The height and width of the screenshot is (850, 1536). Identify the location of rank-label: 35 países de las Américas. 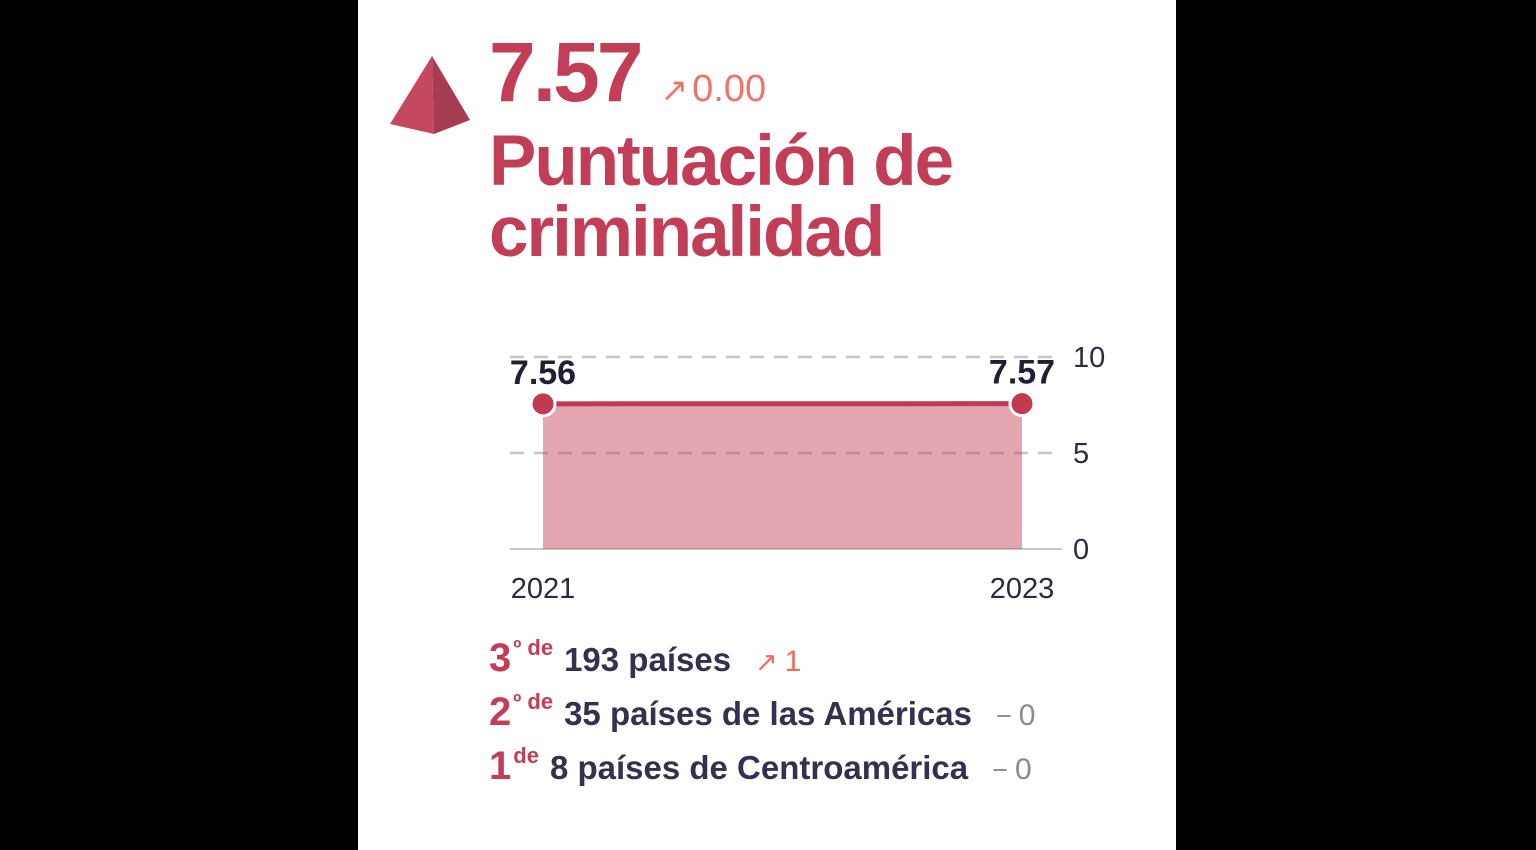
(768, 713).